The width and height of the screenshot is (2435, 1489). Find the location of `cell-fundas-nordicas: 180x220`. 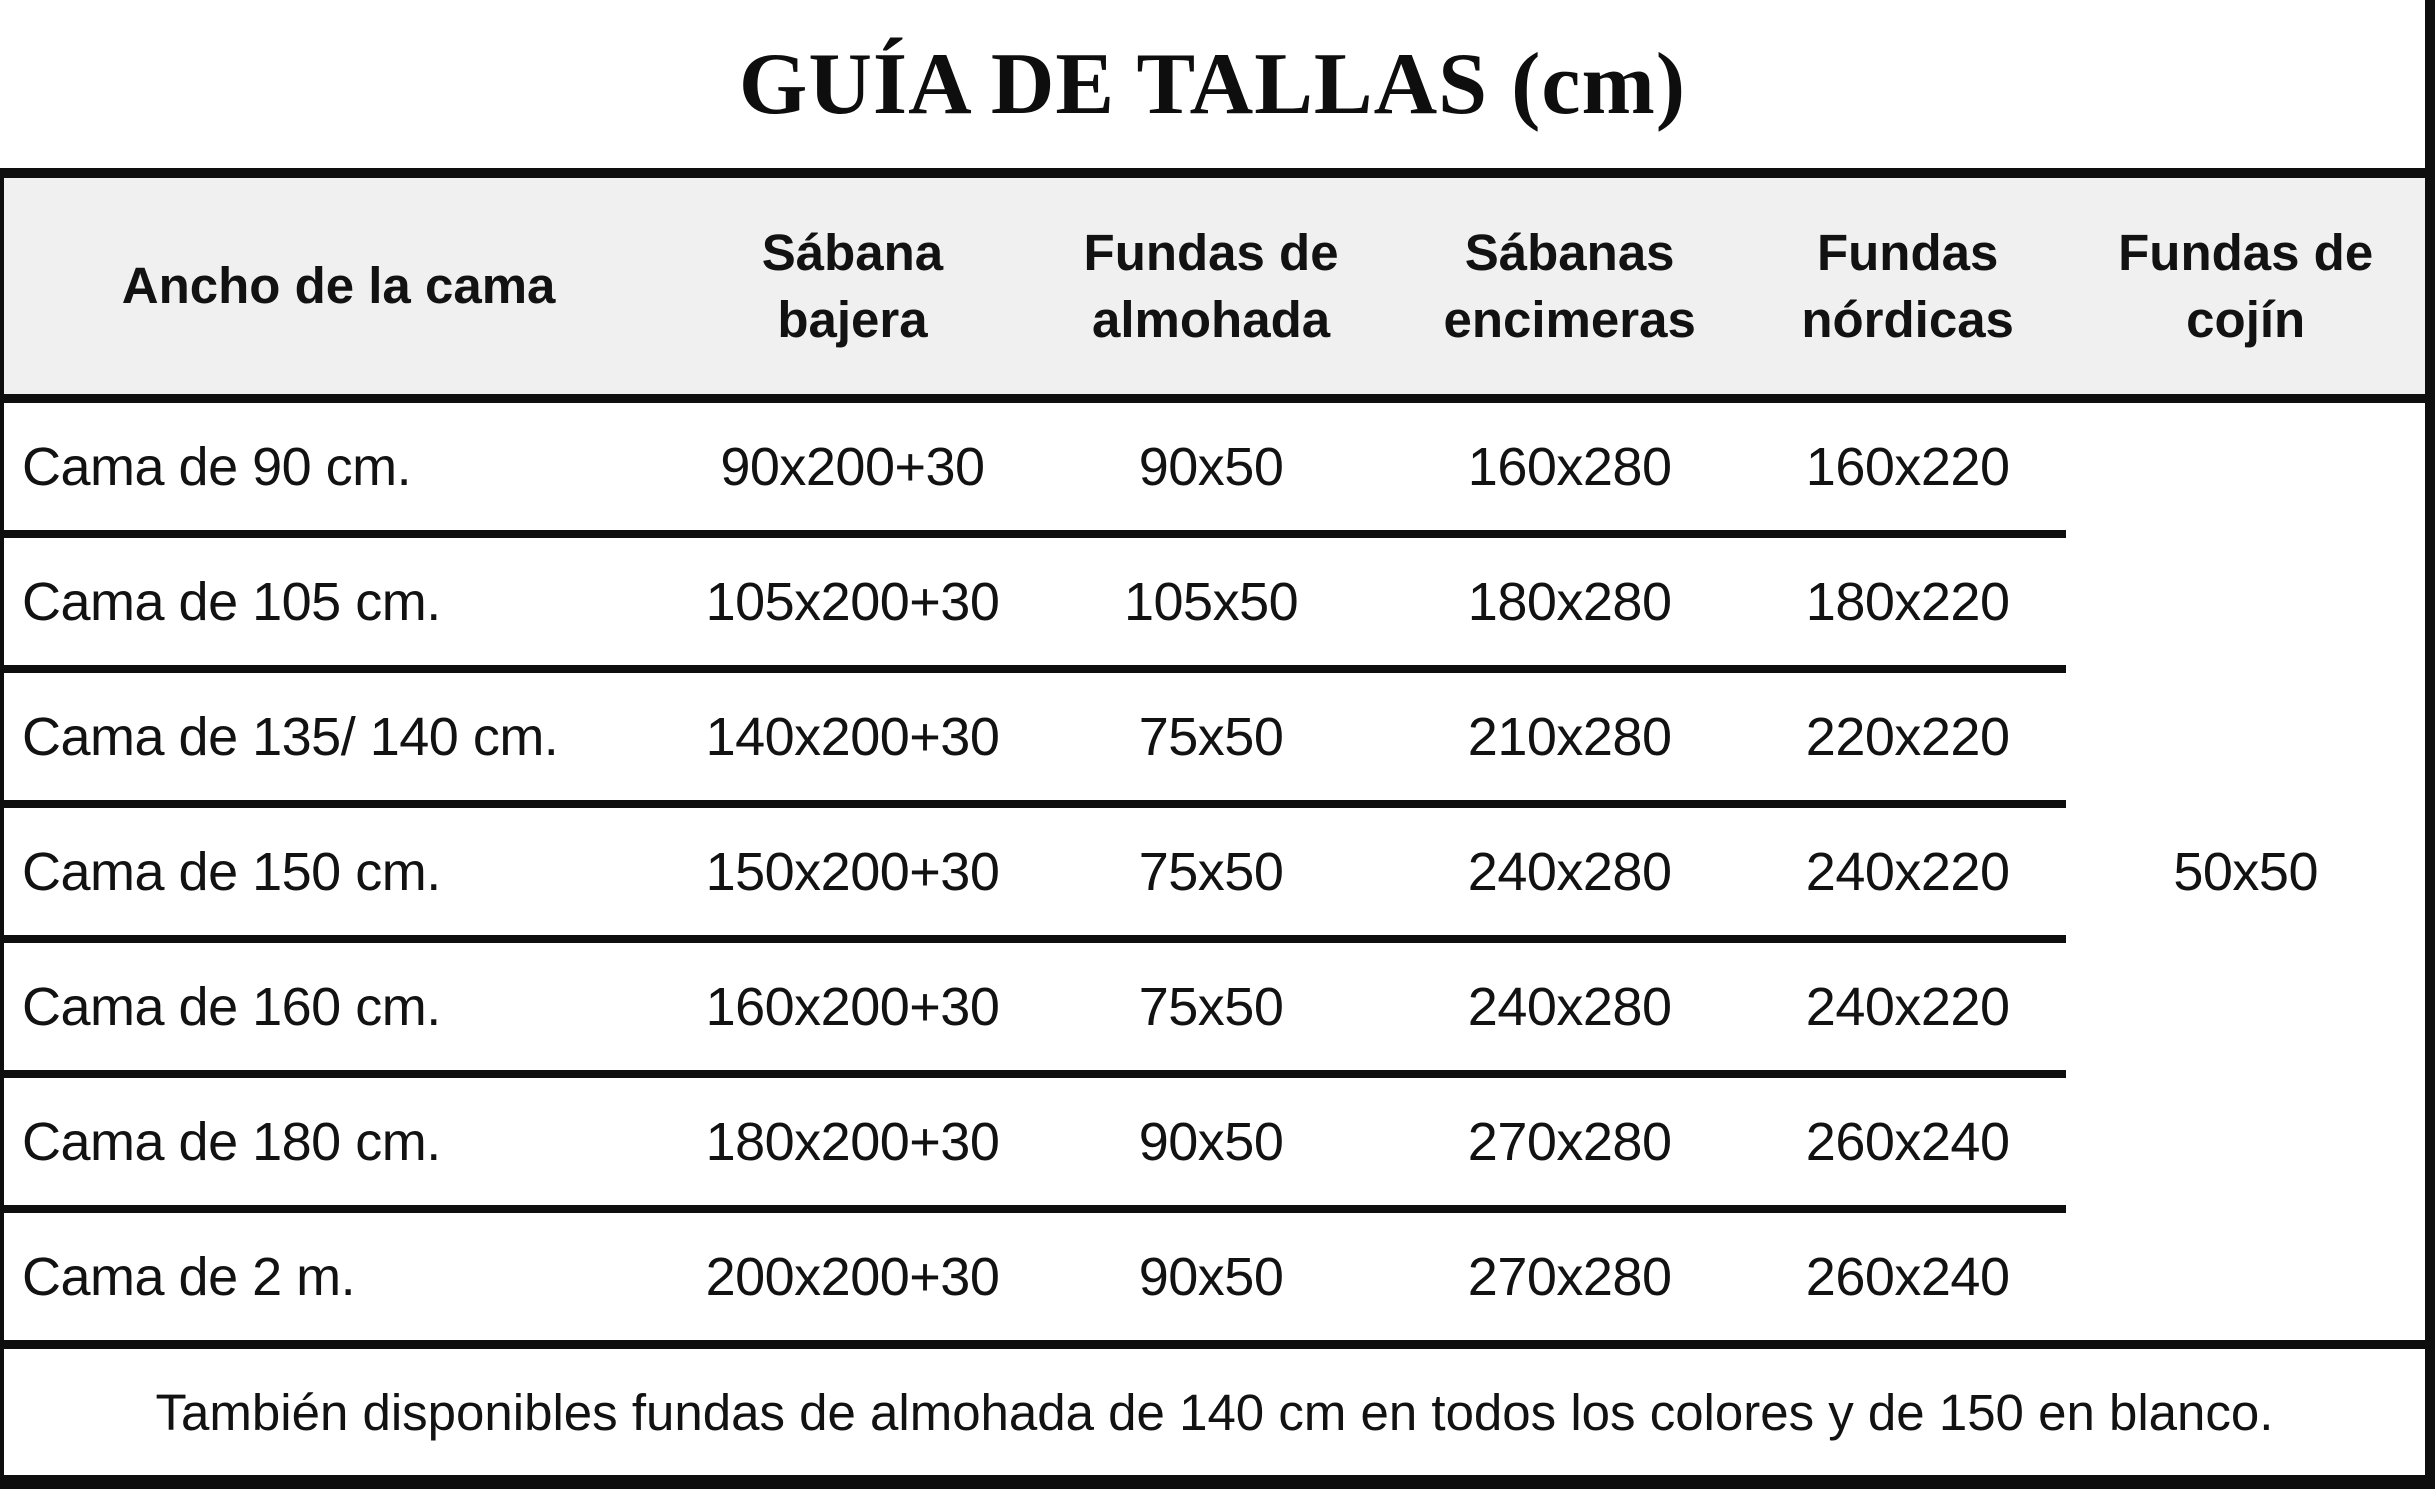

cell-fundas-nordicas: 180x220 is located at coordinates (1907, 603).